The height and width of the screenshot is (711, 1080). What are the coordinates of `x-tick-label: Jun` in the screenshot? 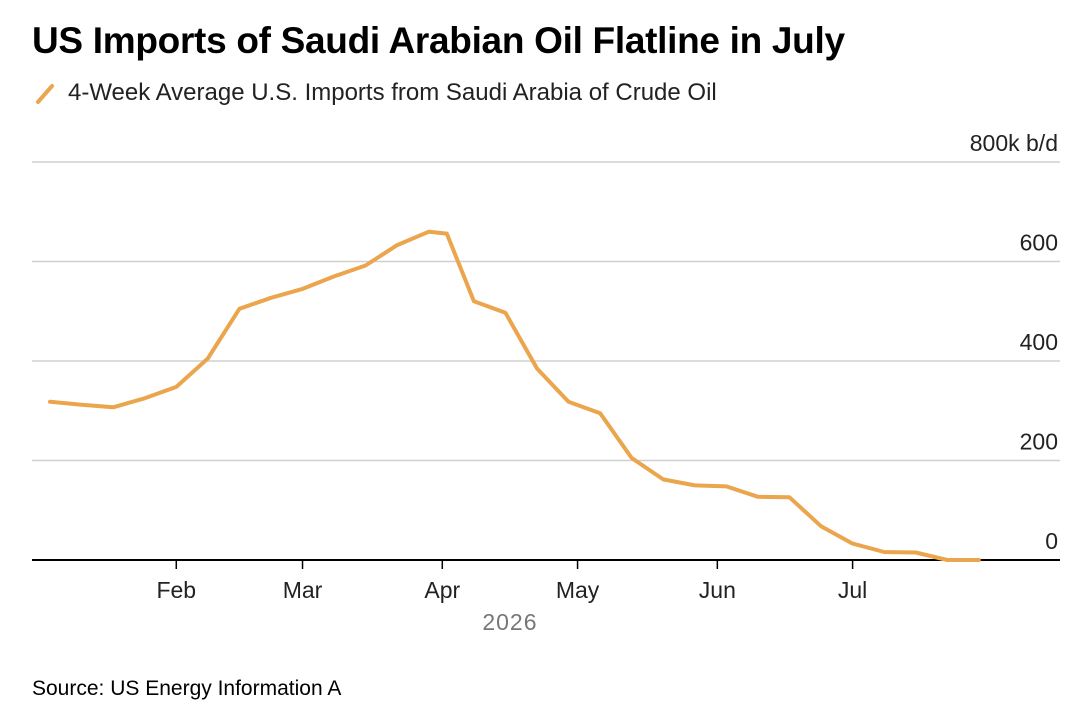 It's located at (717, 590).